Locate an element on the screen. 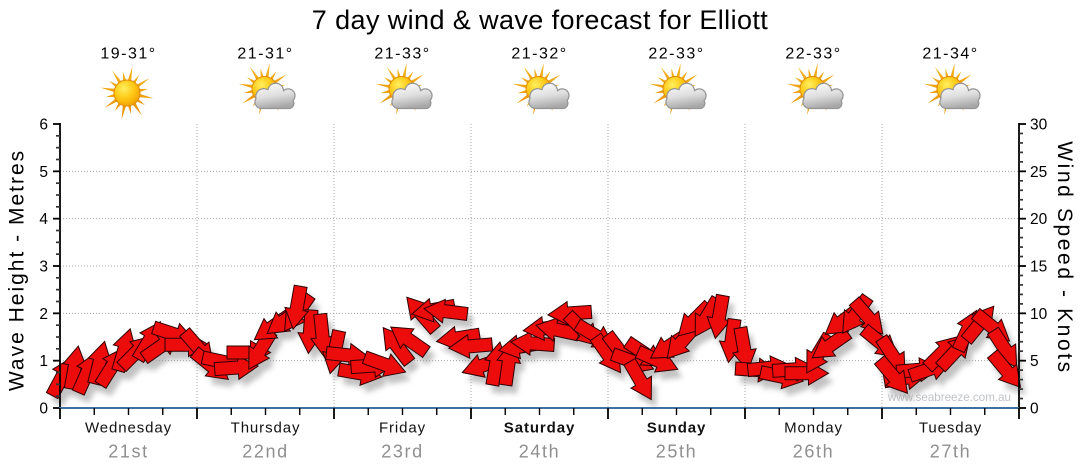 The image size is (1080, 475). svg-text: Wednesday is located at coordinates (128, 428).